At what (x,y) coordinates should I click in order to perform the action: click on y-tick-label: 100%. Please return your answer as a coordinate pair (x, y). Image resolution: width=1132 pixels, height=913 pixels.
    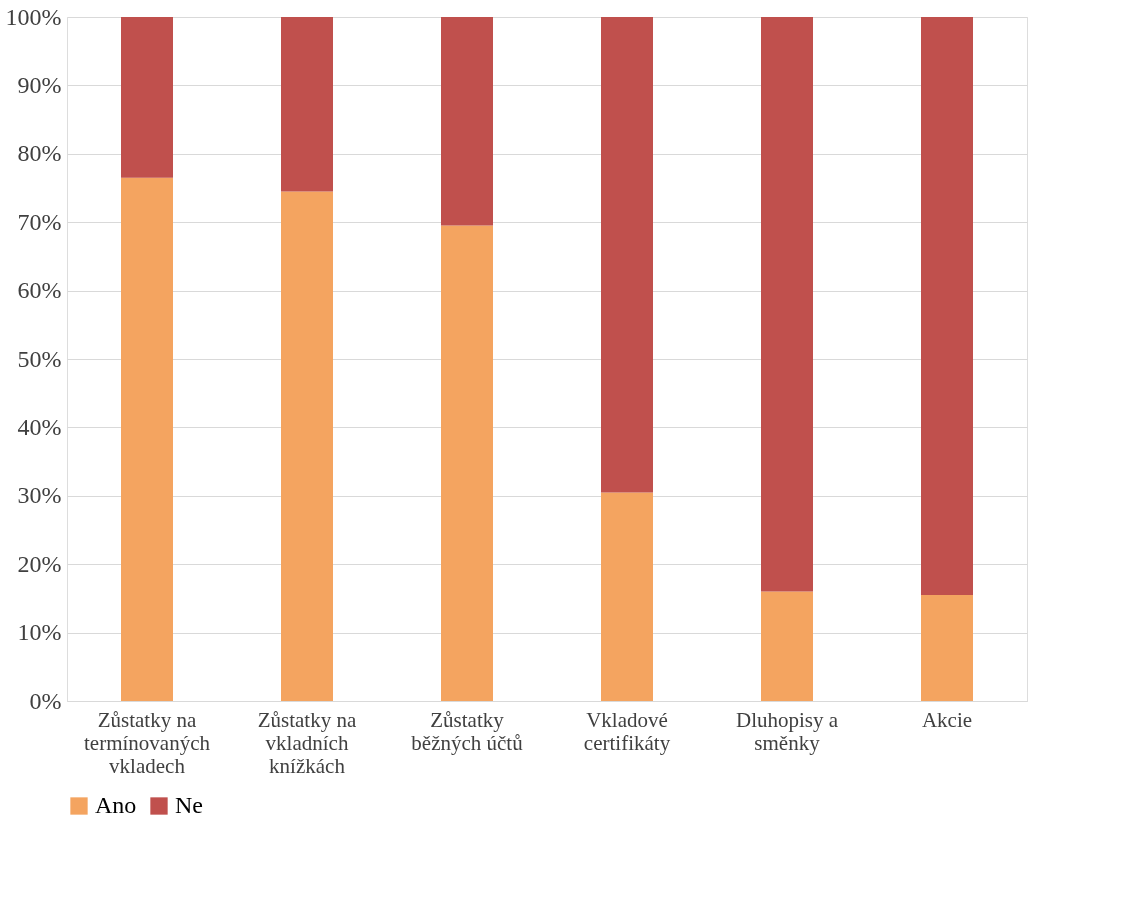
    Looking at the image, I should click on (33, 16).